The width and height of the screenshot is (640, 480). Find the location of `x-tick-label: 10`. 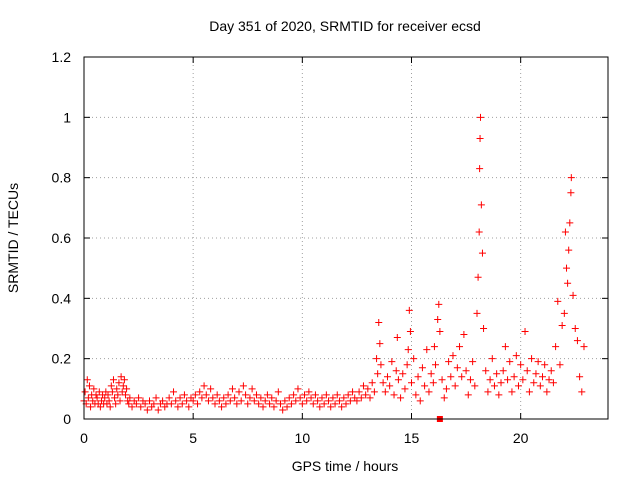

x-tick-label: 10 is located at coordinates (303, 438).